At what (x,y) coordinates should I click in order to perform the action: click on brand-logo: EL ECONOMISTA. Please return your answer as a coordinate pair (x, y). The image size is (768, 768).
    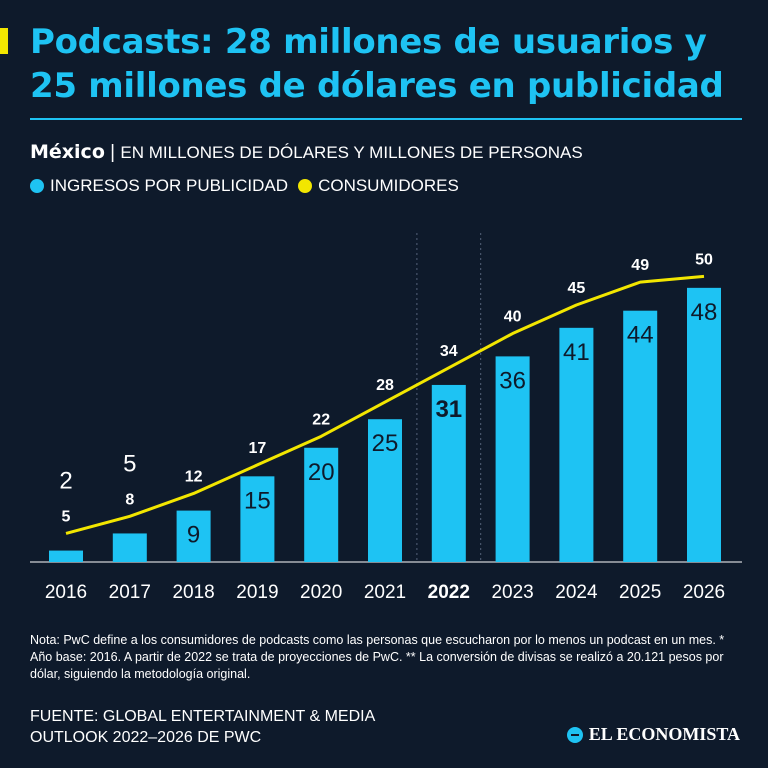
    Looking at the image, I should click on (653, 734).